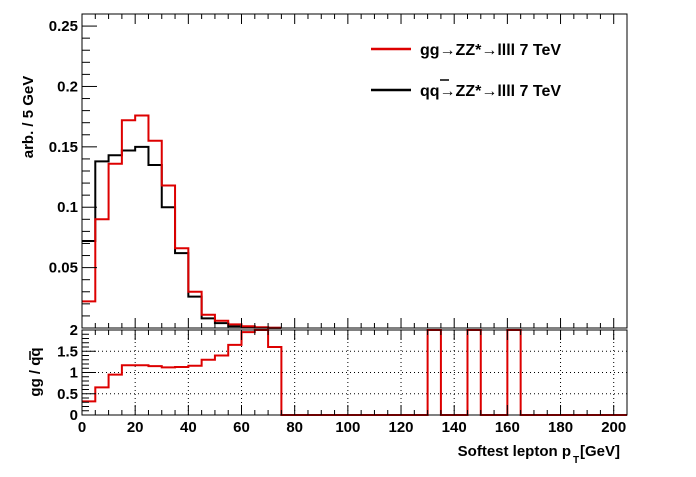  I want to click on x-axis-title-subscript: T, so click(576, 460).